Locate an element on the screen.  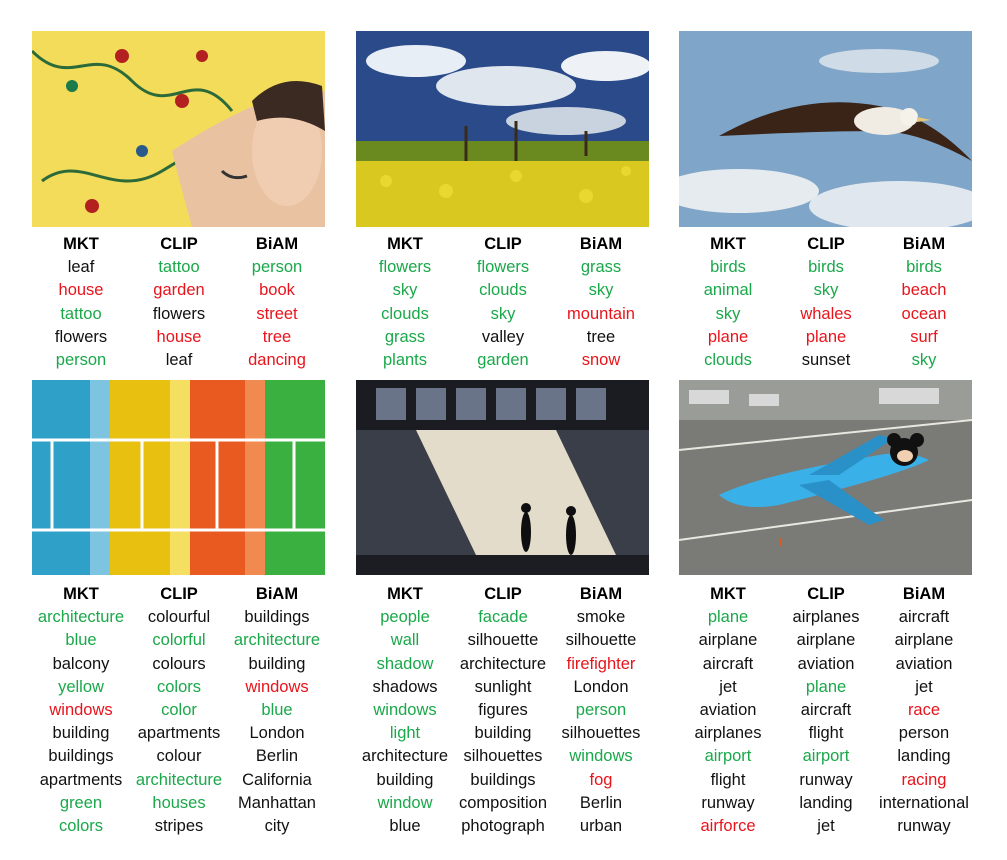
tag-word: people is located at coordinates (405, 617).